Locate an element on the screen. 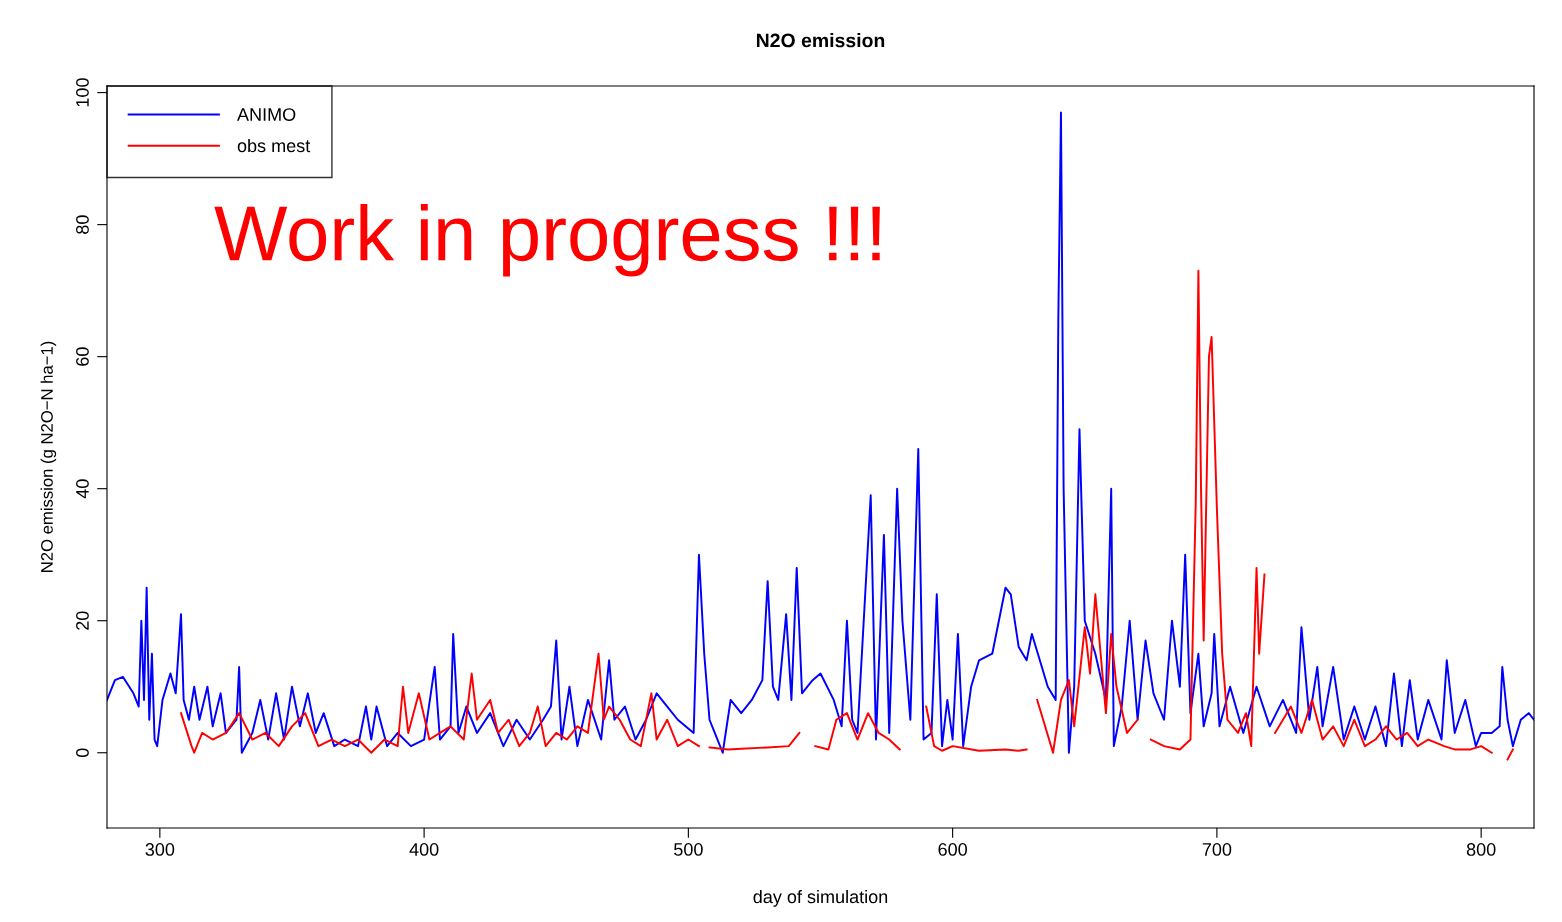  y-tick-label: 20 is located at coordinates (82, 620).